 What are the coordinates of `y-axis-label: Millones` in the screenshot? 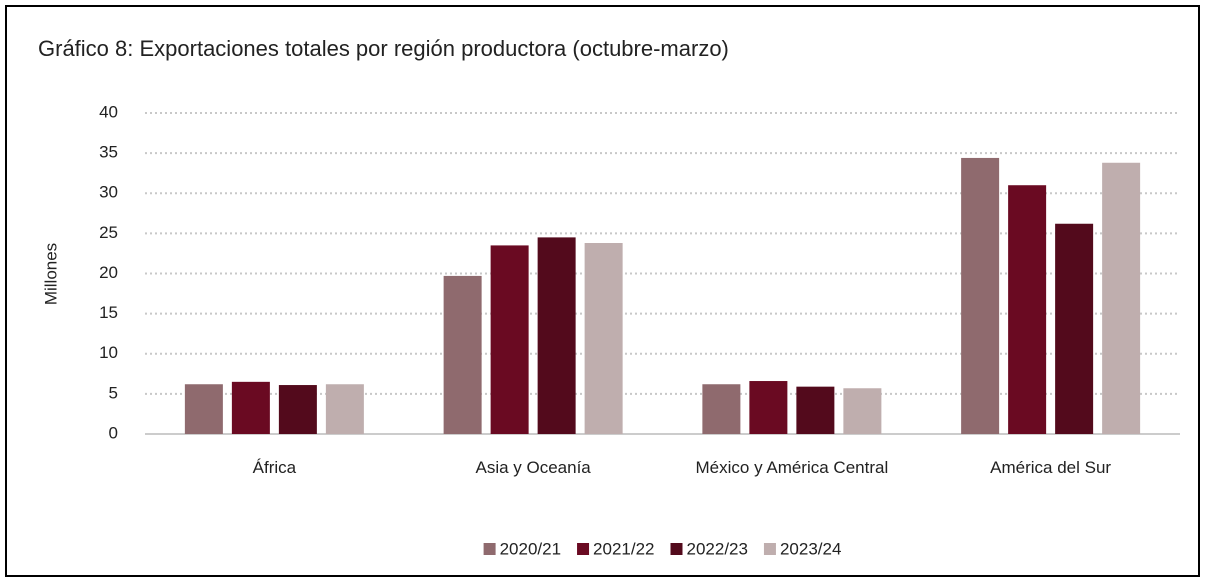 It's located at (50, 274).